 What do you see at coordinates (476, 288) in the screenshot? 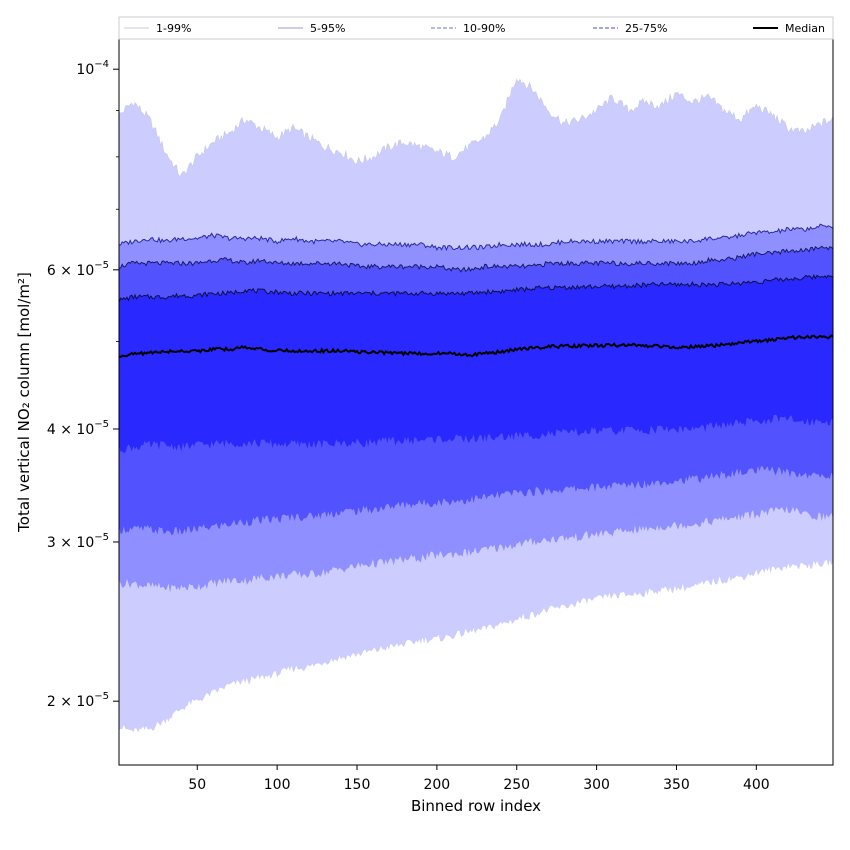
I see `band-25-75%-upper-line` at bounding box center [476, 288].